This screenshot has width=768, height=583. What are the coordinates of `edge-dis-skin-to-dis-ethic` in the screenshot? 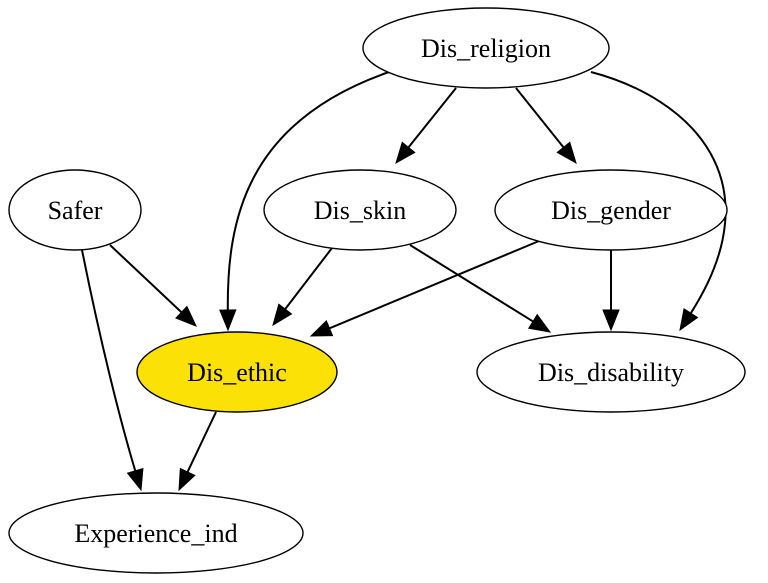 It's located at (302, 287).